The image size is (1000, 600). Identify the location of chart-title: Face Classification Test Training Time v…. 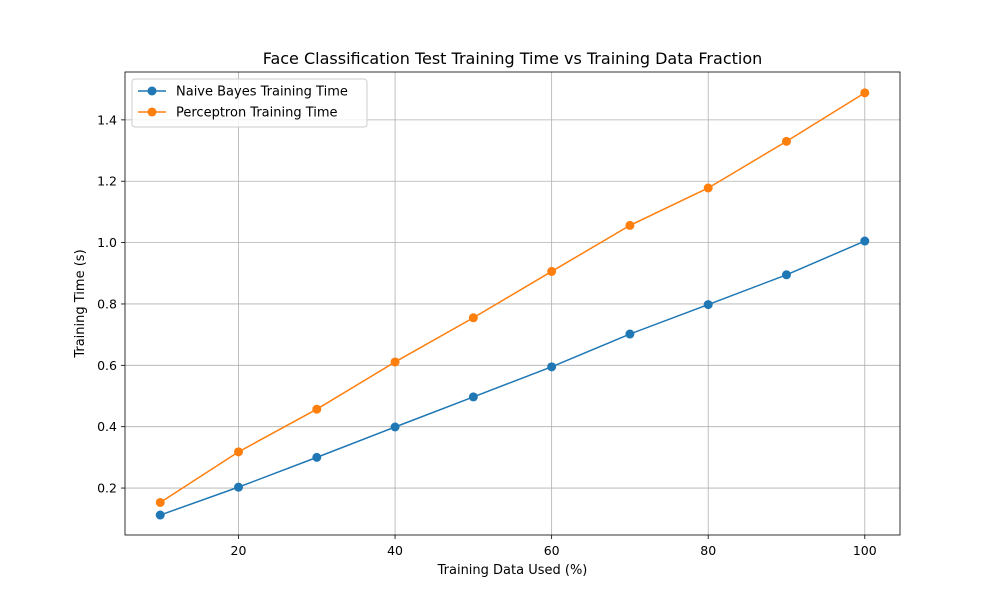
(513, 58).